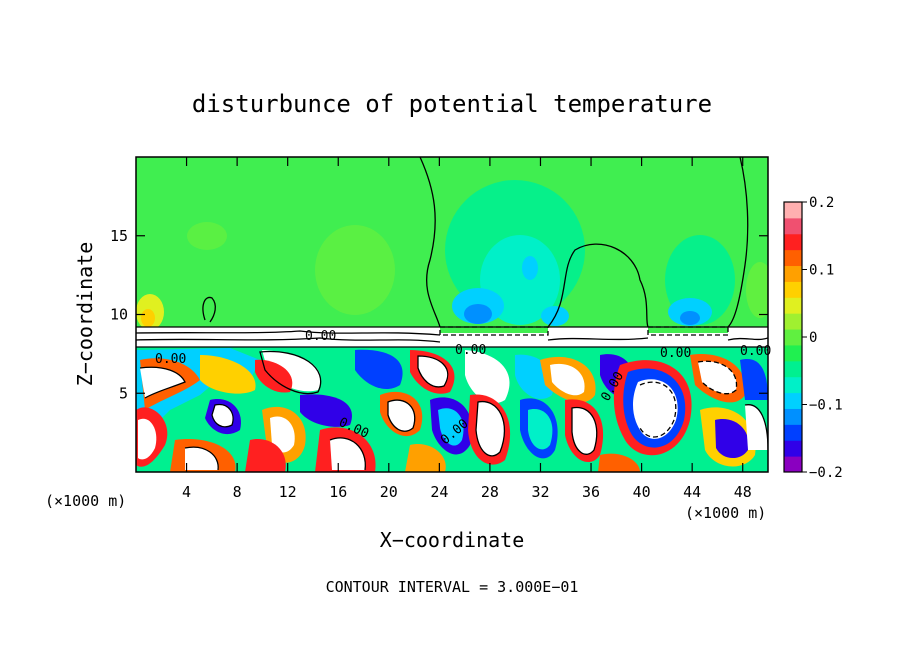 The width and height of the screenshot is (904, 654). What do you see at coordinates (821, 203) in the screenshot?
I see `colorbar-tick-label: 0.2` at bounding box center [821, 203].